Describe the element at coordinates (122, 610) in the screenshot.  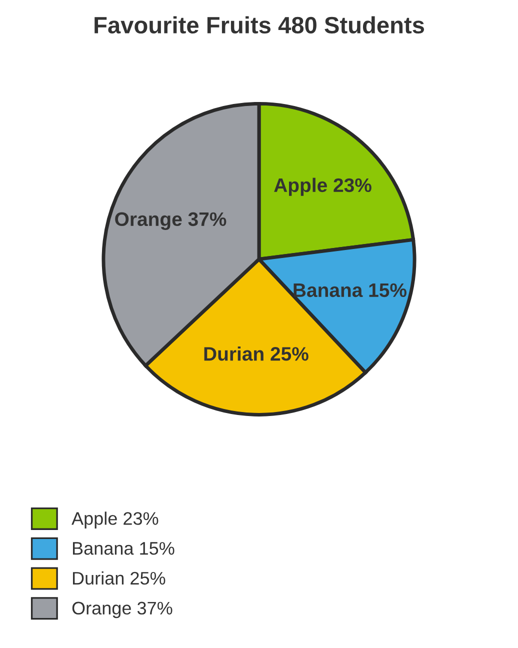
I see `legend-label: Orange 37%` at that location.